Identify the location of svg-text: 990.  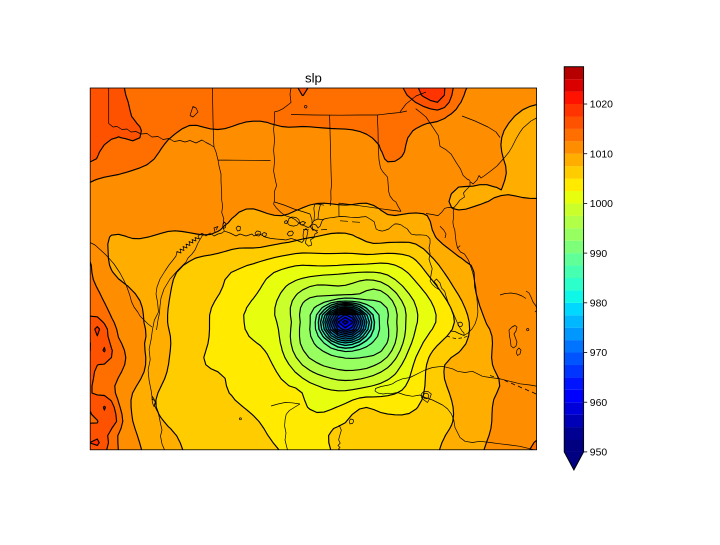
(599, 254).